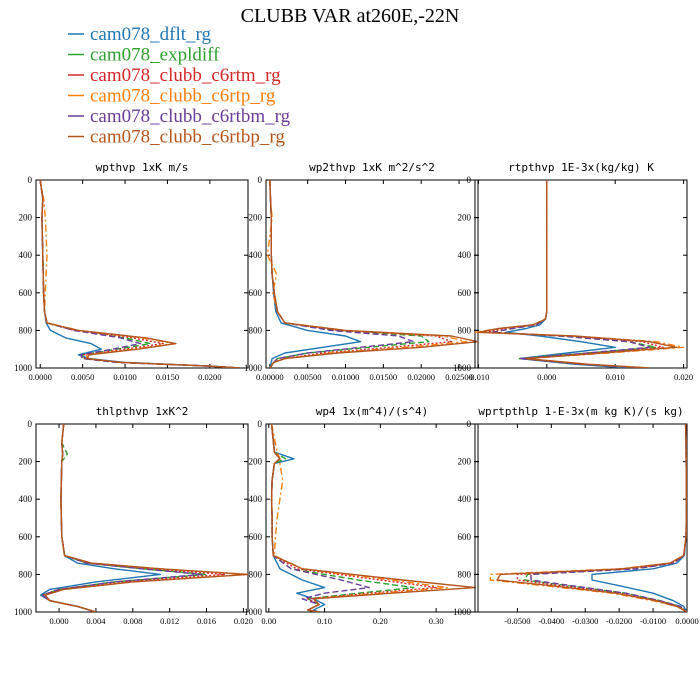 The image size is (700, 700). What do you see at coordinates (384, 377) in the screenshot?
I see `x-tick-label: 0.01500` at bounding box center [384, 377].